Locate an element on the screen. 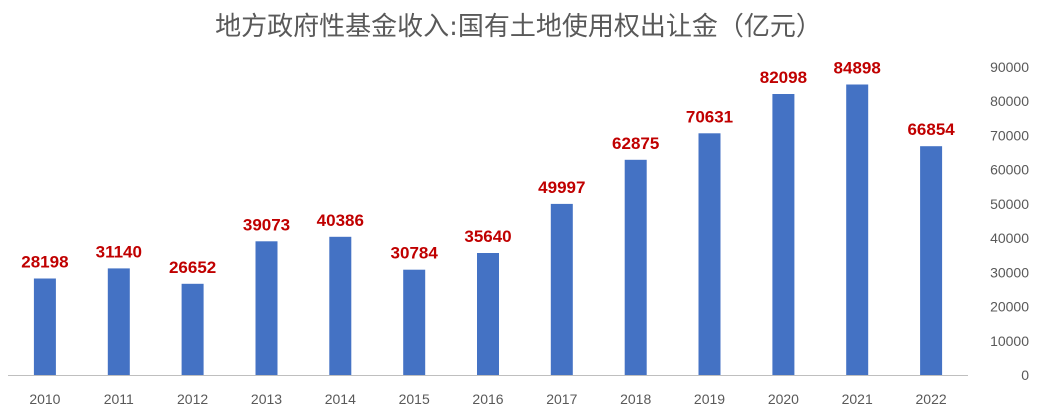  x-tick-label-2018: 2018 is located at coordinates (635, 399).